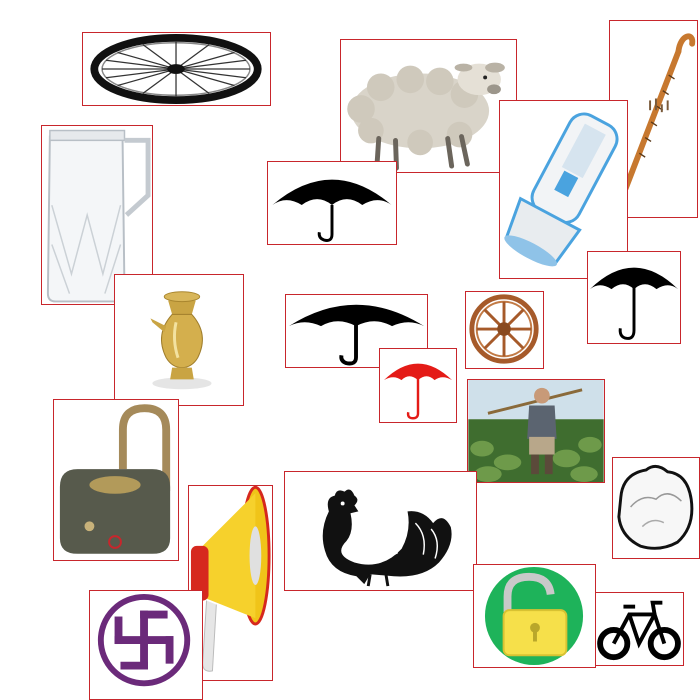  I want to click on megaphone-icon, so click(230, 583).